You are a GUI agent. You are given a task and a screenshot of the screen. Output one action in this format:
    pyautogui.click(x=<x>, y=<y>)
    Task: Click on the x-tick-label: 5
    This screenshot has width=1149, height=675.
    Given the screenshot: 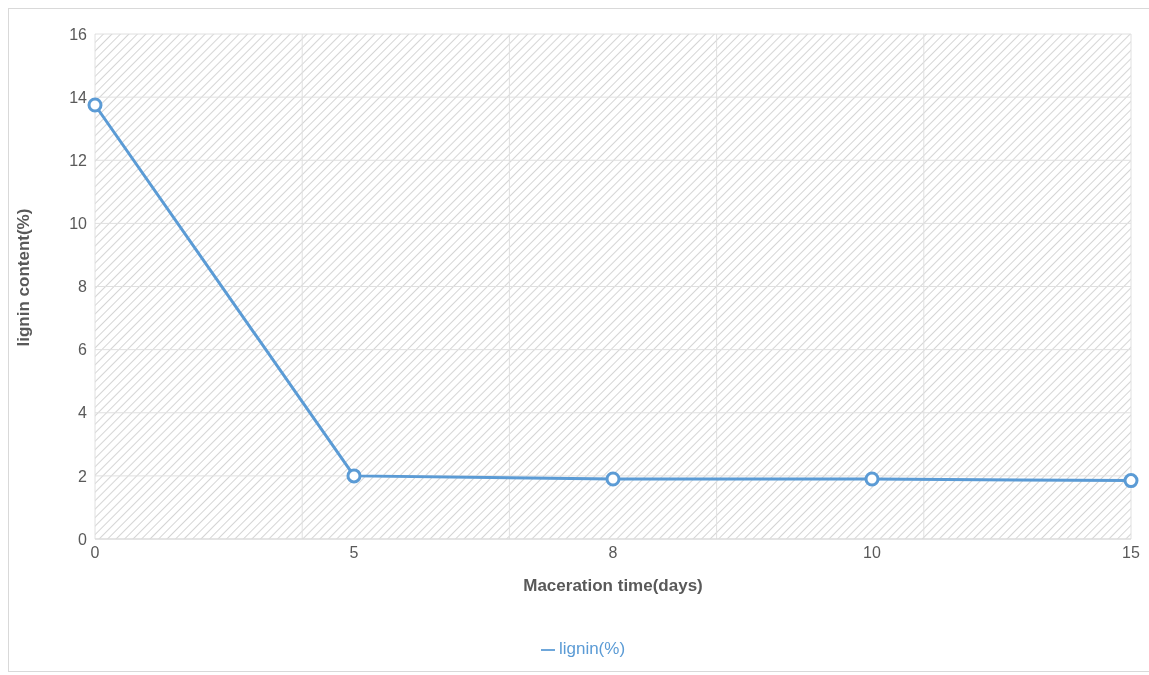 What is the action you would take?
    pyautogui.click(x=354, y=553)
    